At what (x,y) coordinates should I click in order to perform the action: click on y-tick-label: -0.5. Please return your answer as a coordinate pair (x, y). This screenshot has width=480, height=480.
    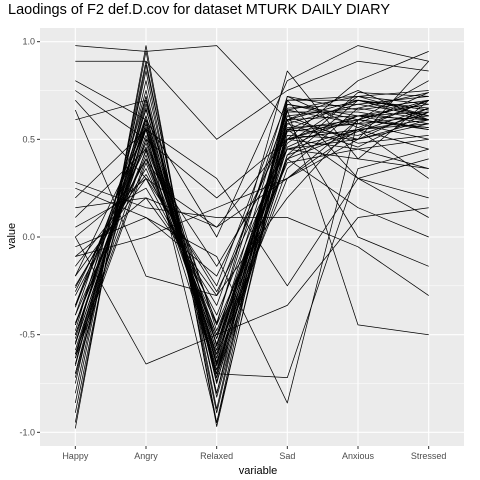
    Looking at the image, I should click on (27, 335).